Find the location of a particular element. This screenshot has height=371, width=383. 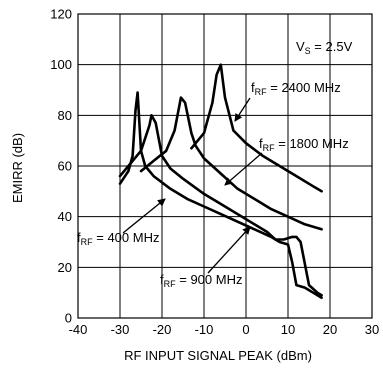

x-tick-label: -40 is located at coordinates (78, 329).